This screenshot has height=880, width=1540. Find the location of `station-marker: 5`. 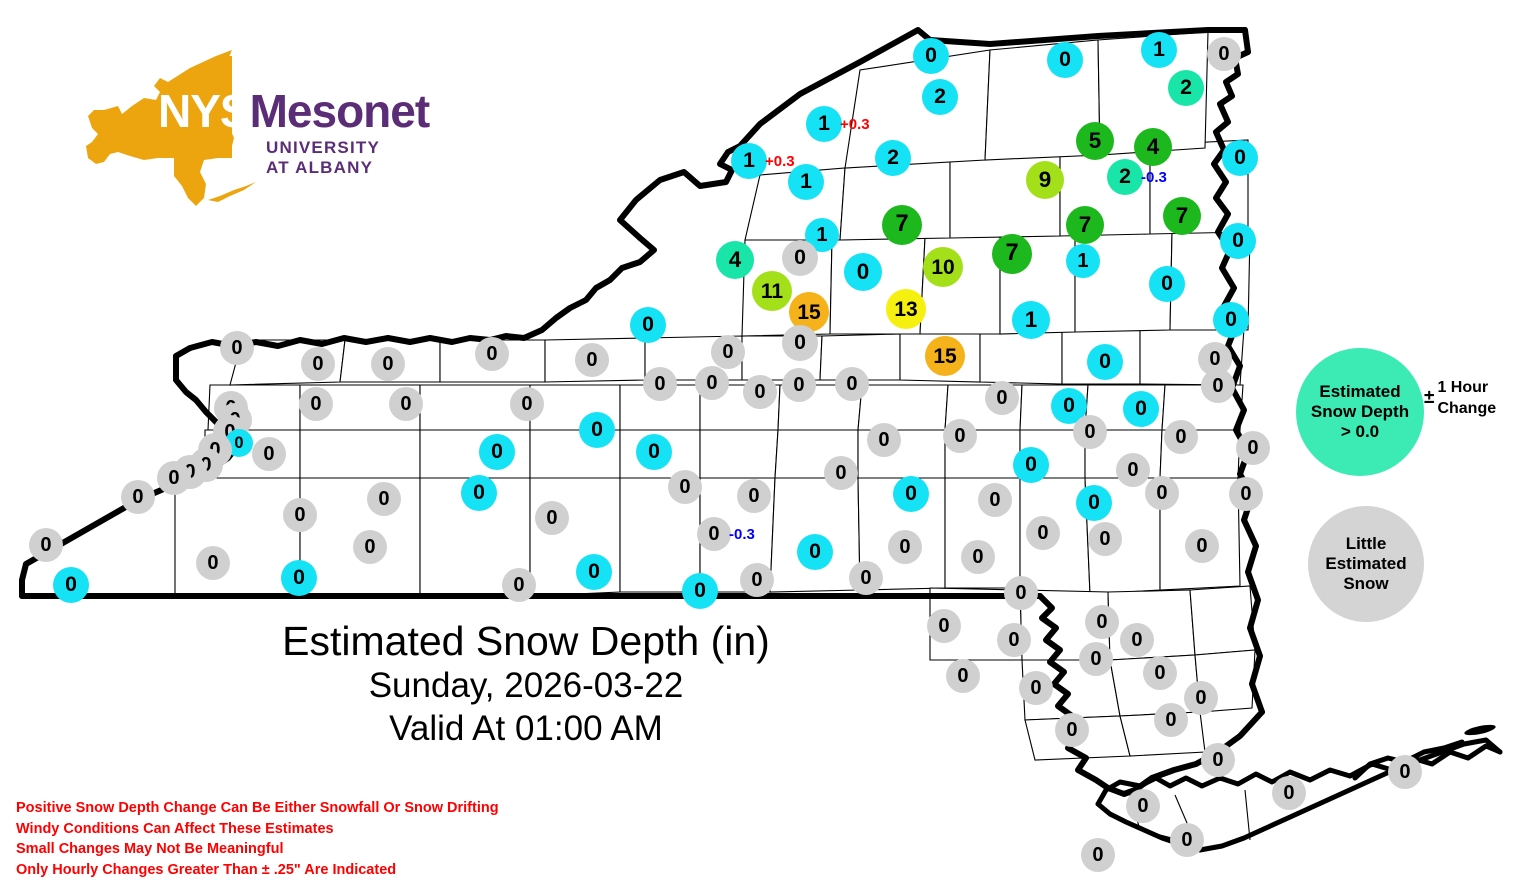

station-marker: 5 is located at coordinates (1095, 141).